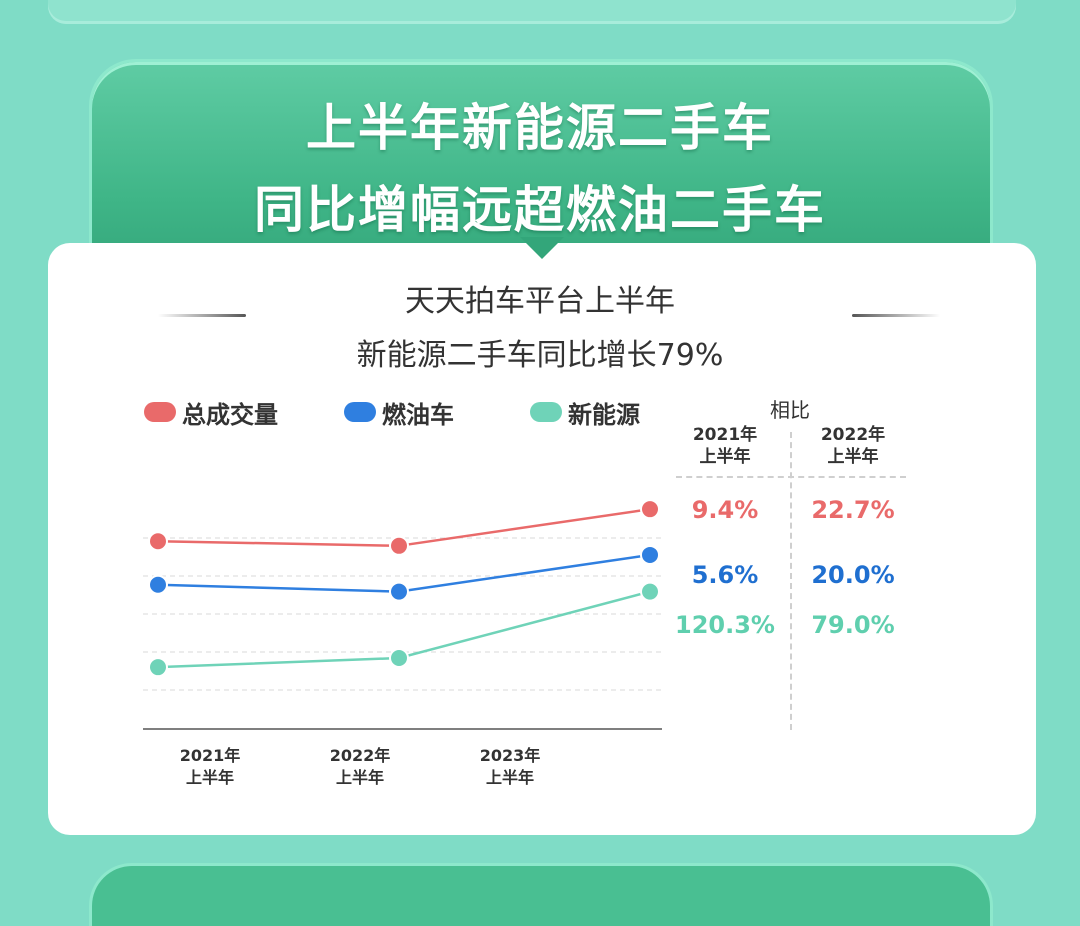 The image size is (1080, 926). Describe the element at coordinates (791, 477) in the screenshot. I see `comparison-header-divider` at that location.